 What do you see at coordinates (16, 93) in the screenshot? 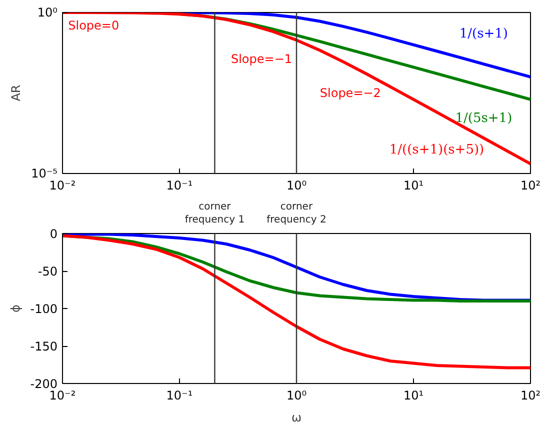
I see `y-axis-title: AR` at bounding box center [16, 93].